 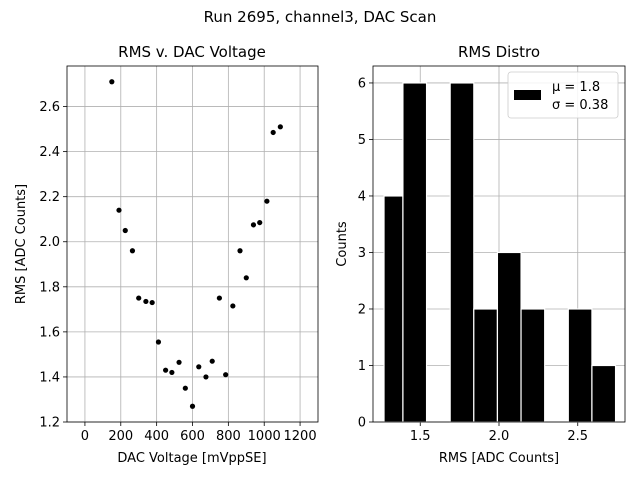 What do you see at coordinates (21, 244) in the screenshot?
I see `scatter-ylabel: RMS [ADC Counts]` at bounding box center [21, 244].